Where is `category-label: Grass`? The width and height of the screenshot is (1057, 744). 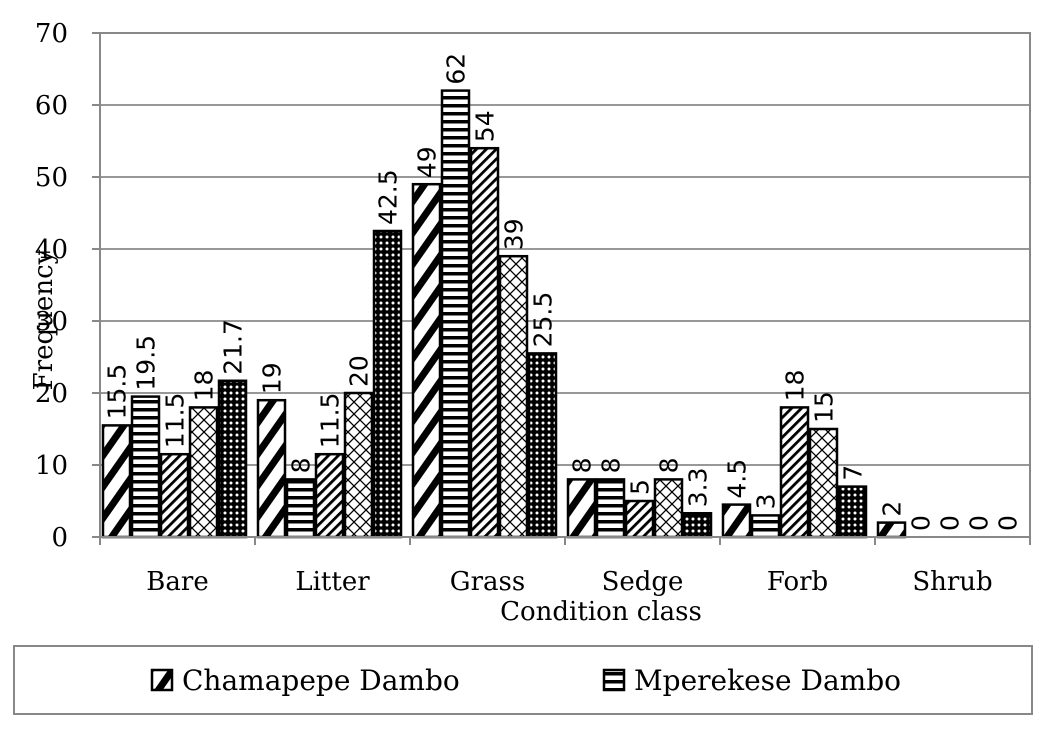
category-label: Grass is located at coordinates (487, 582).